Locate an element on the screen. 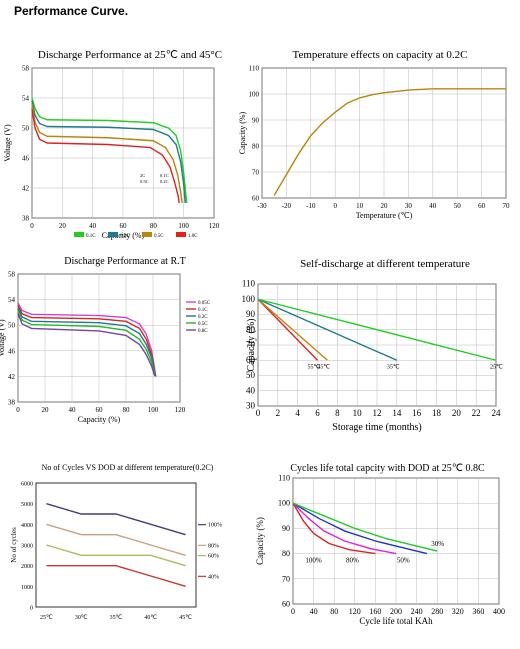  y-tick-label: 46 is located at coordinates (26, 159).